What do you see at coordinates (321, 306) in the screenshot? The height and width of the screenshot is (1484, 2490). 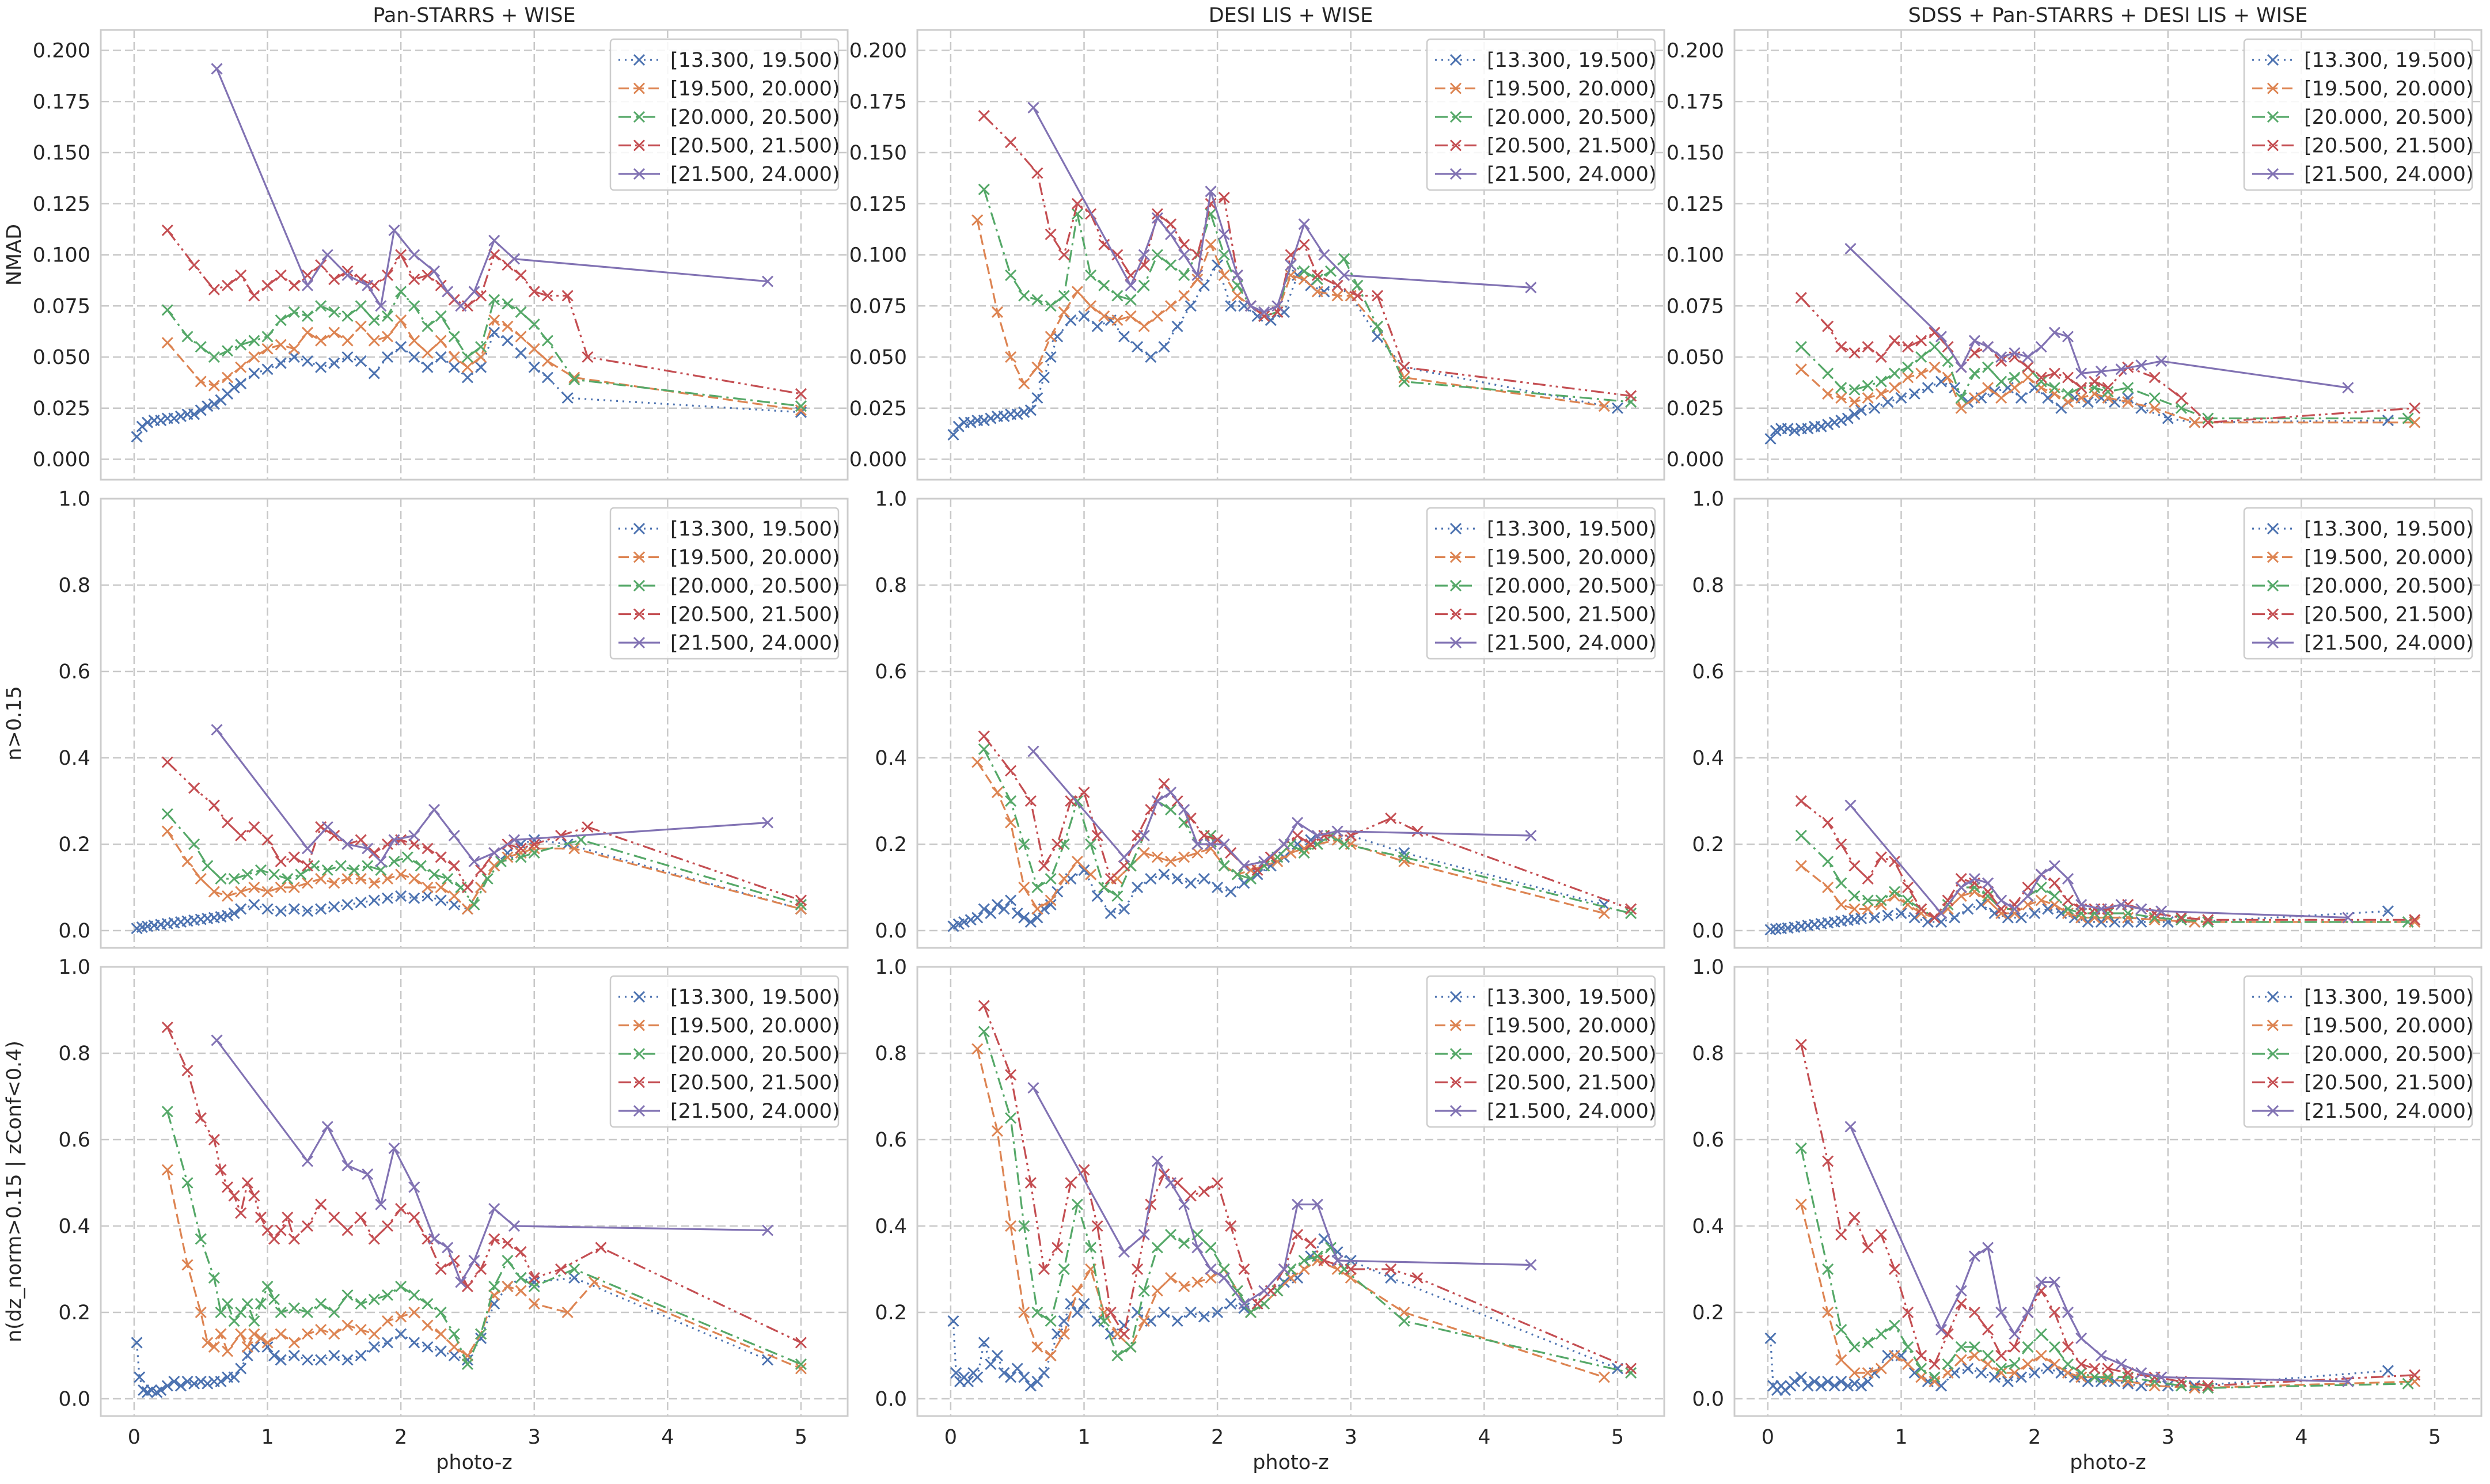 I see `panel-r0-c0-series-20-000-20-500-point` at bounding box center [321, 306].